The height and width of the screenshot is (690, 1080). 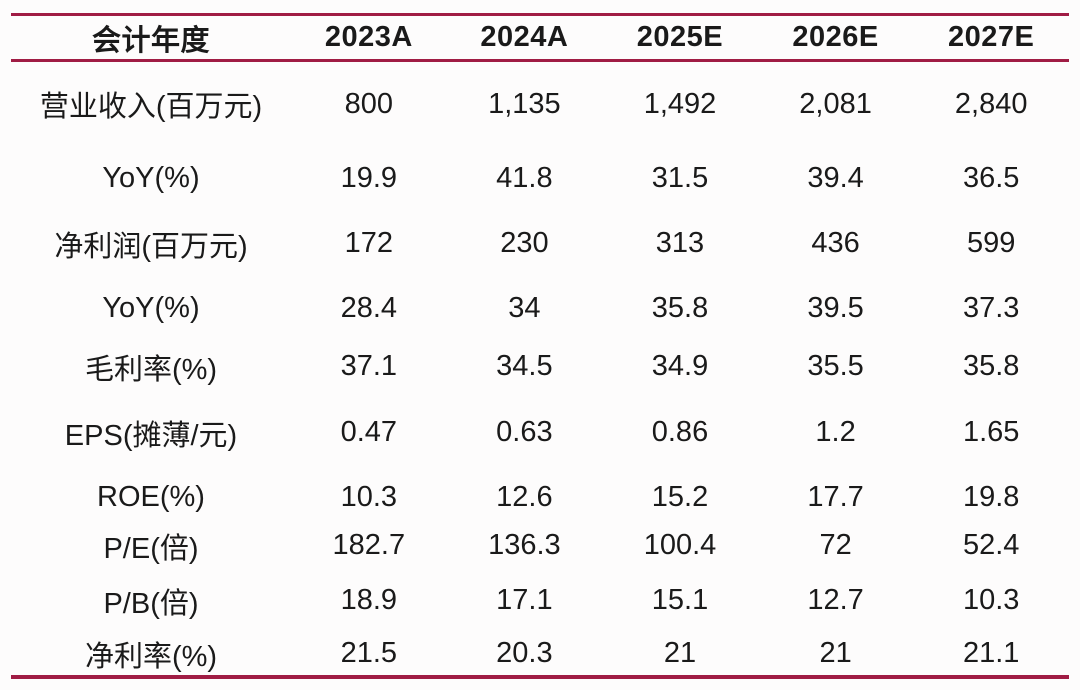 What do you see at coordinates (991, 432) in the screenshot?
I see `cell: 1.65` at bounding box center [991, 432].